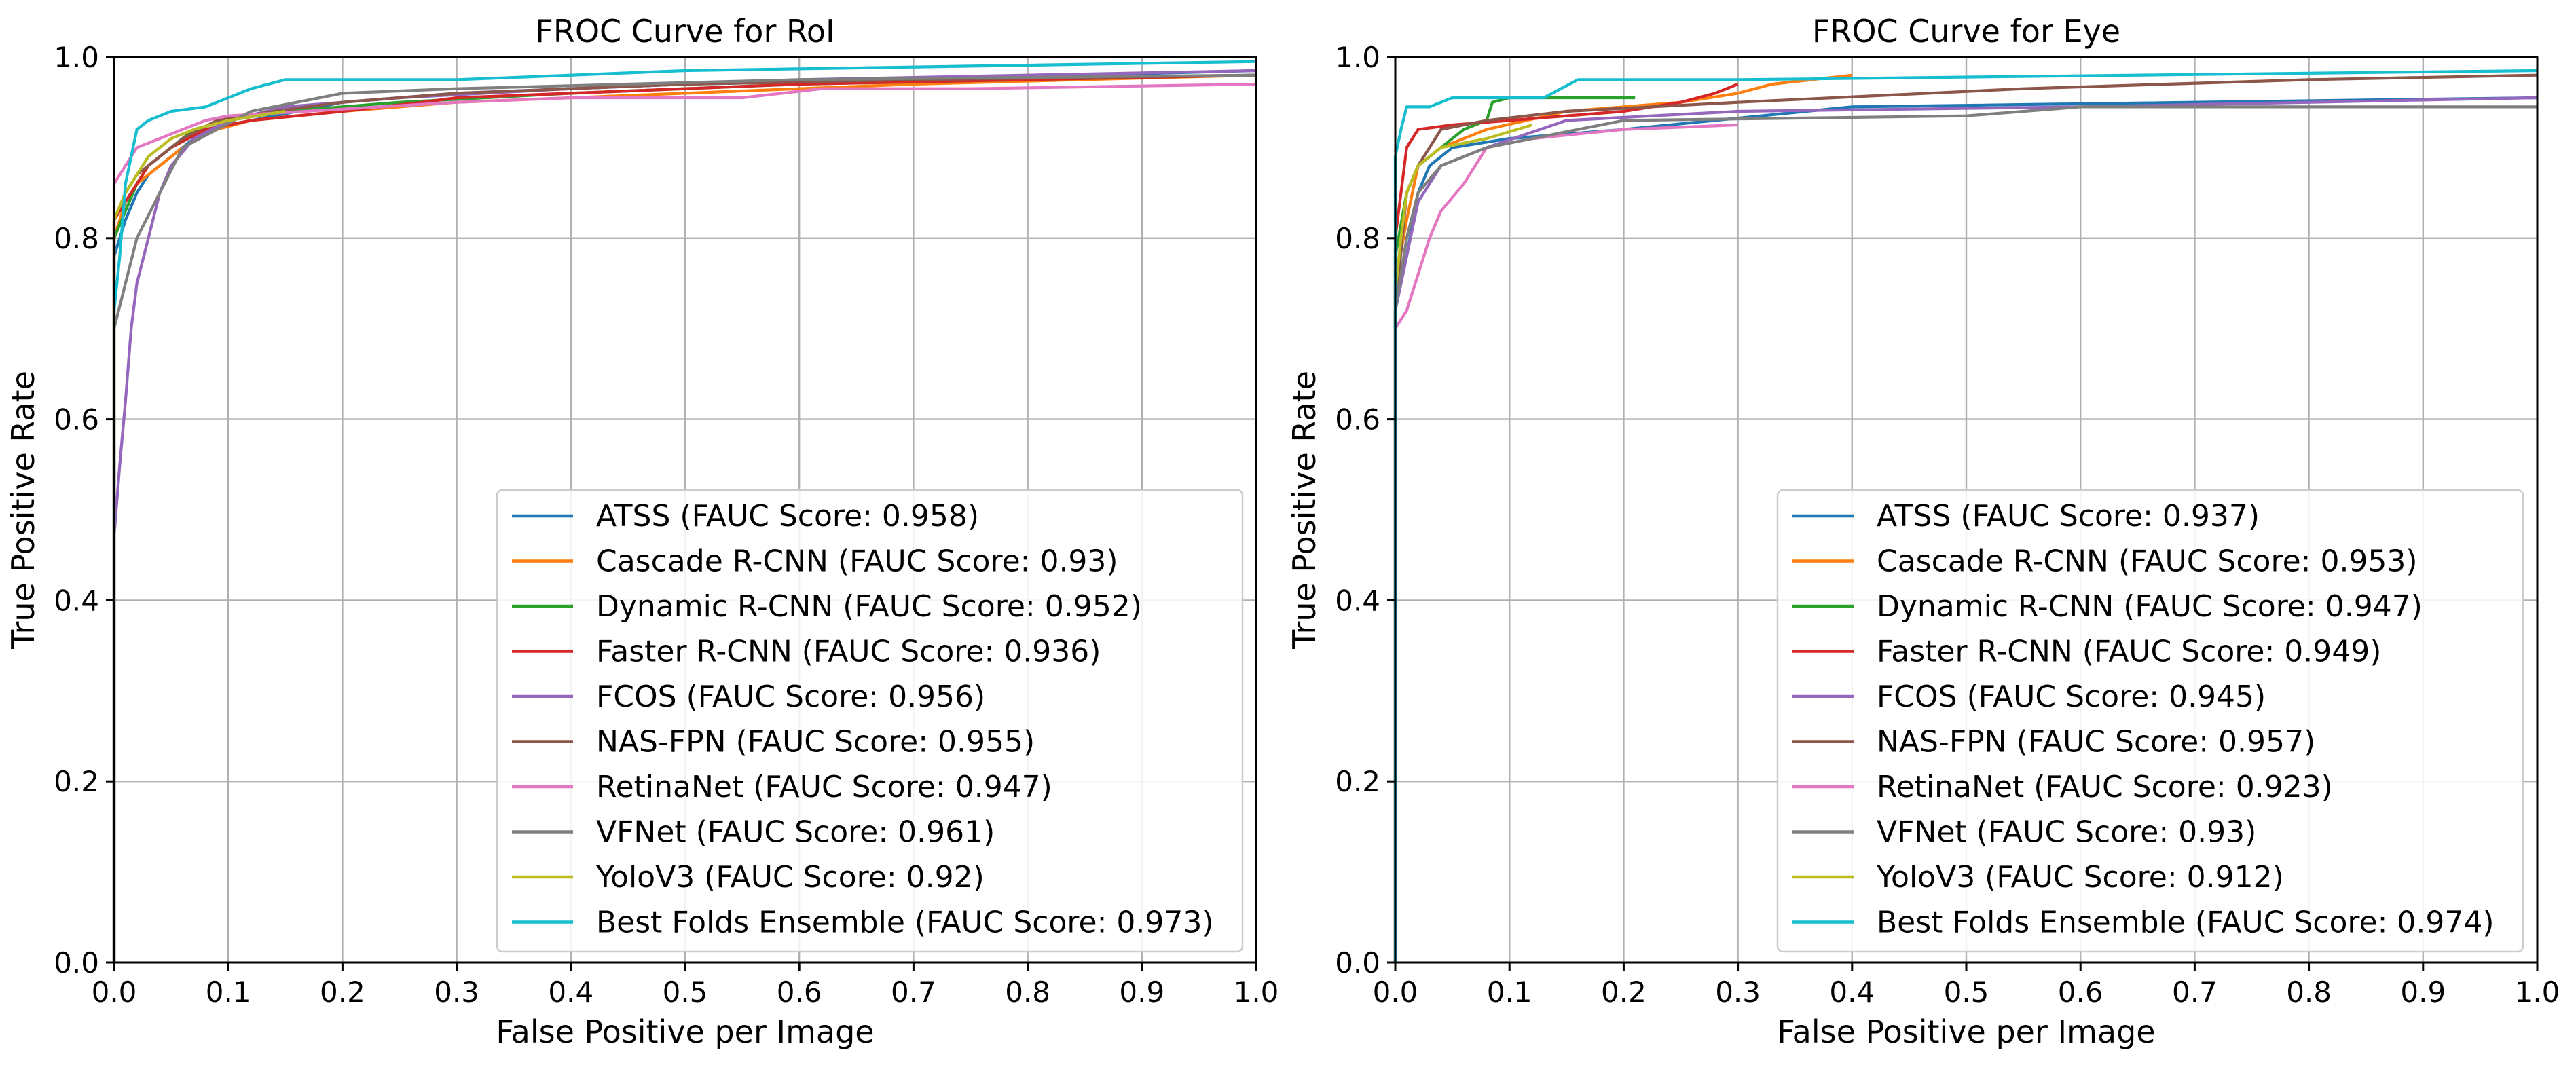  I want to click on chart-1-title: FROC Curve for Eye, so click(1966, 31).